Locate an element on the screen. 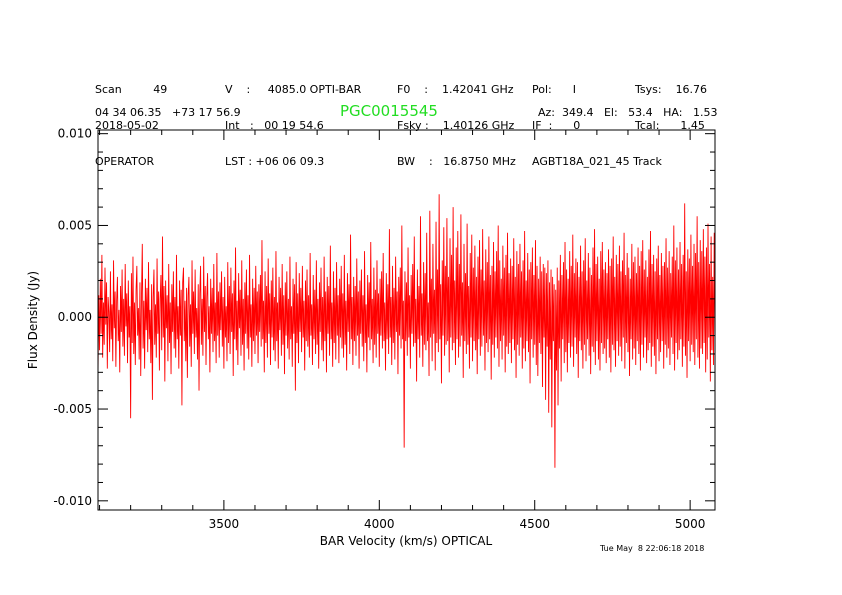 This screenshot has width=842, height=595. source-name: PGC0015545 is located at coordinates (389, 111).